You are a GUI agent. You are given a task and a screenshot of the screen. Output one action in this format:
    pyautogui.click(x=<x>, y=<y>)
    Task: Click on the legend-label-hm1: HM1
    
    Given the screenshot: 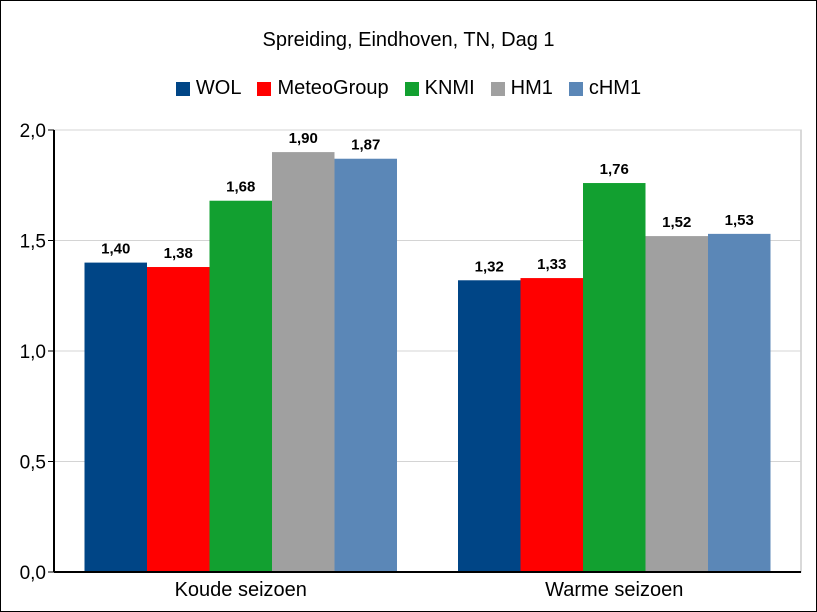 What is the action you would take?
    pyautogui.click(x=531, y=88)
    